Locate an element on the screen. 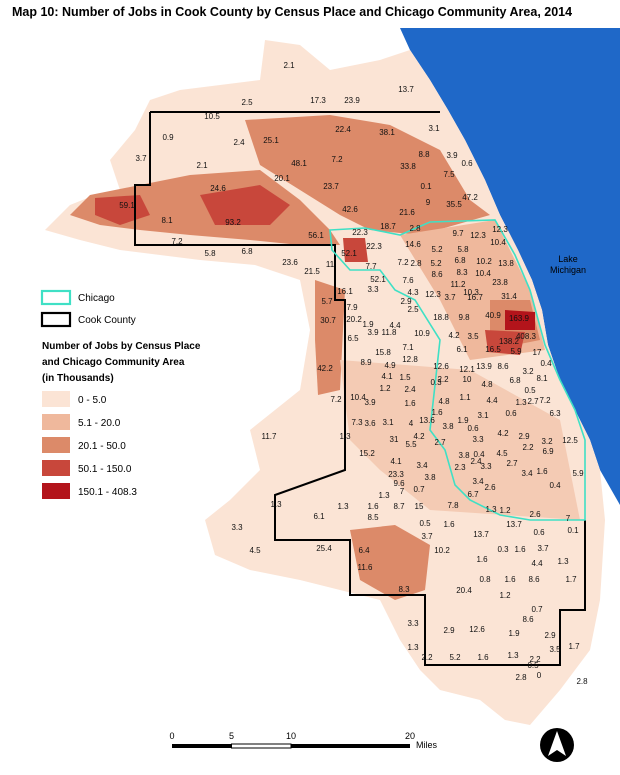 This screenshot has width=620, height=775. map-label: 4.3 is located at coordinates (413, 292).